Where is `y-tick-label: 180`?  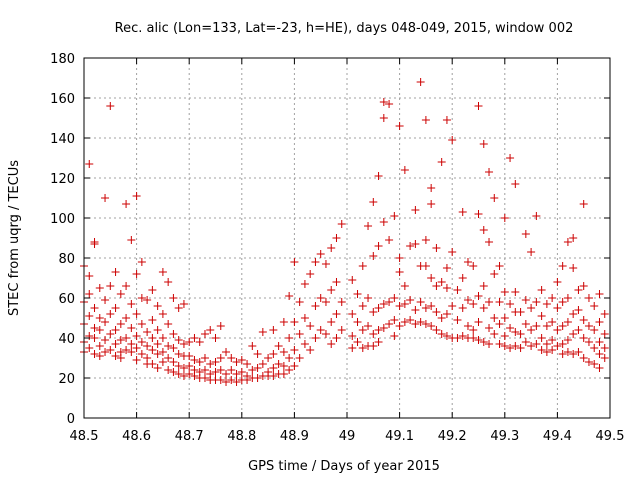 y-tick-label: 180 is located at coordinates (62, 59).